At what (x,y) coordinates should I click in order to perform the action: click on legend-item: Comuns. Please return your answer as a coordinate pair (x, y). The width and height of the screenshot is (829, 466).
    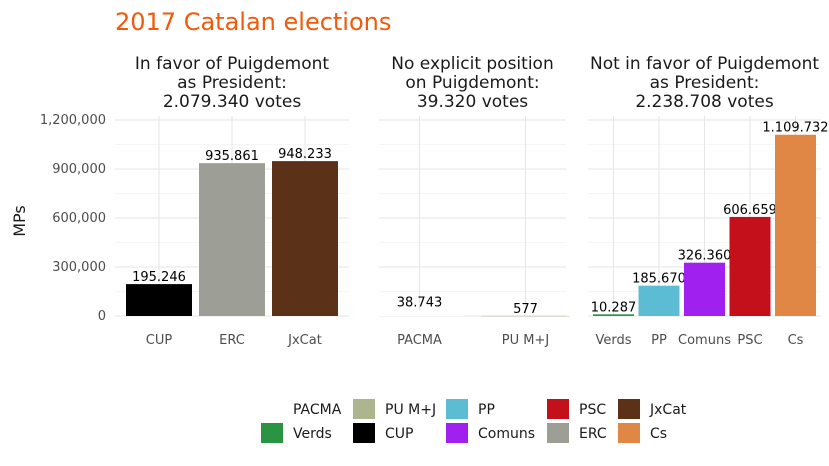
    Looking at the image, I should click on (490, 433).